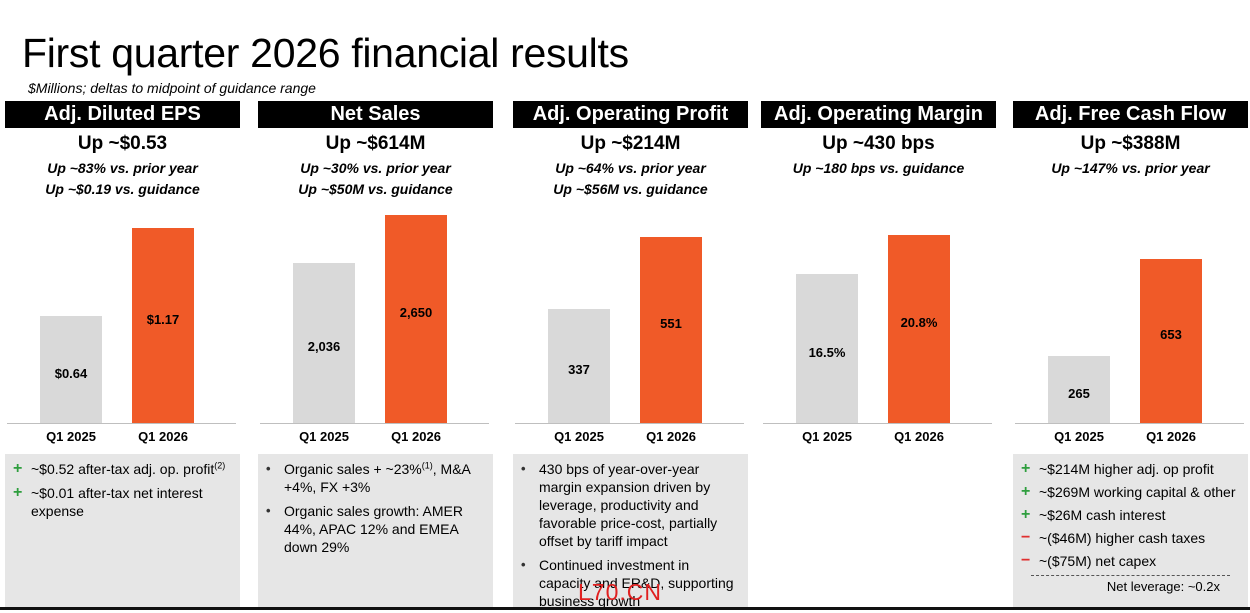 This screenshot has width=1250, height=613. Describe the element at coordinates (122, 168) in the screenshot. I see `panel-delta: Up ~83% vs. prior year` at that location.